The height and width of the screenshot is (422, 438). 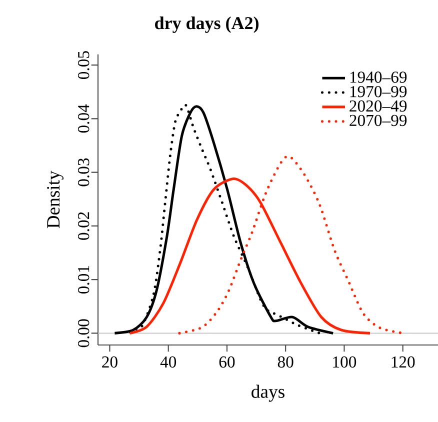 What do you see at coordinates (84, 226) in the screenshot?
I see `y-tick-label: 0.02` at bounding box center [84, 226].